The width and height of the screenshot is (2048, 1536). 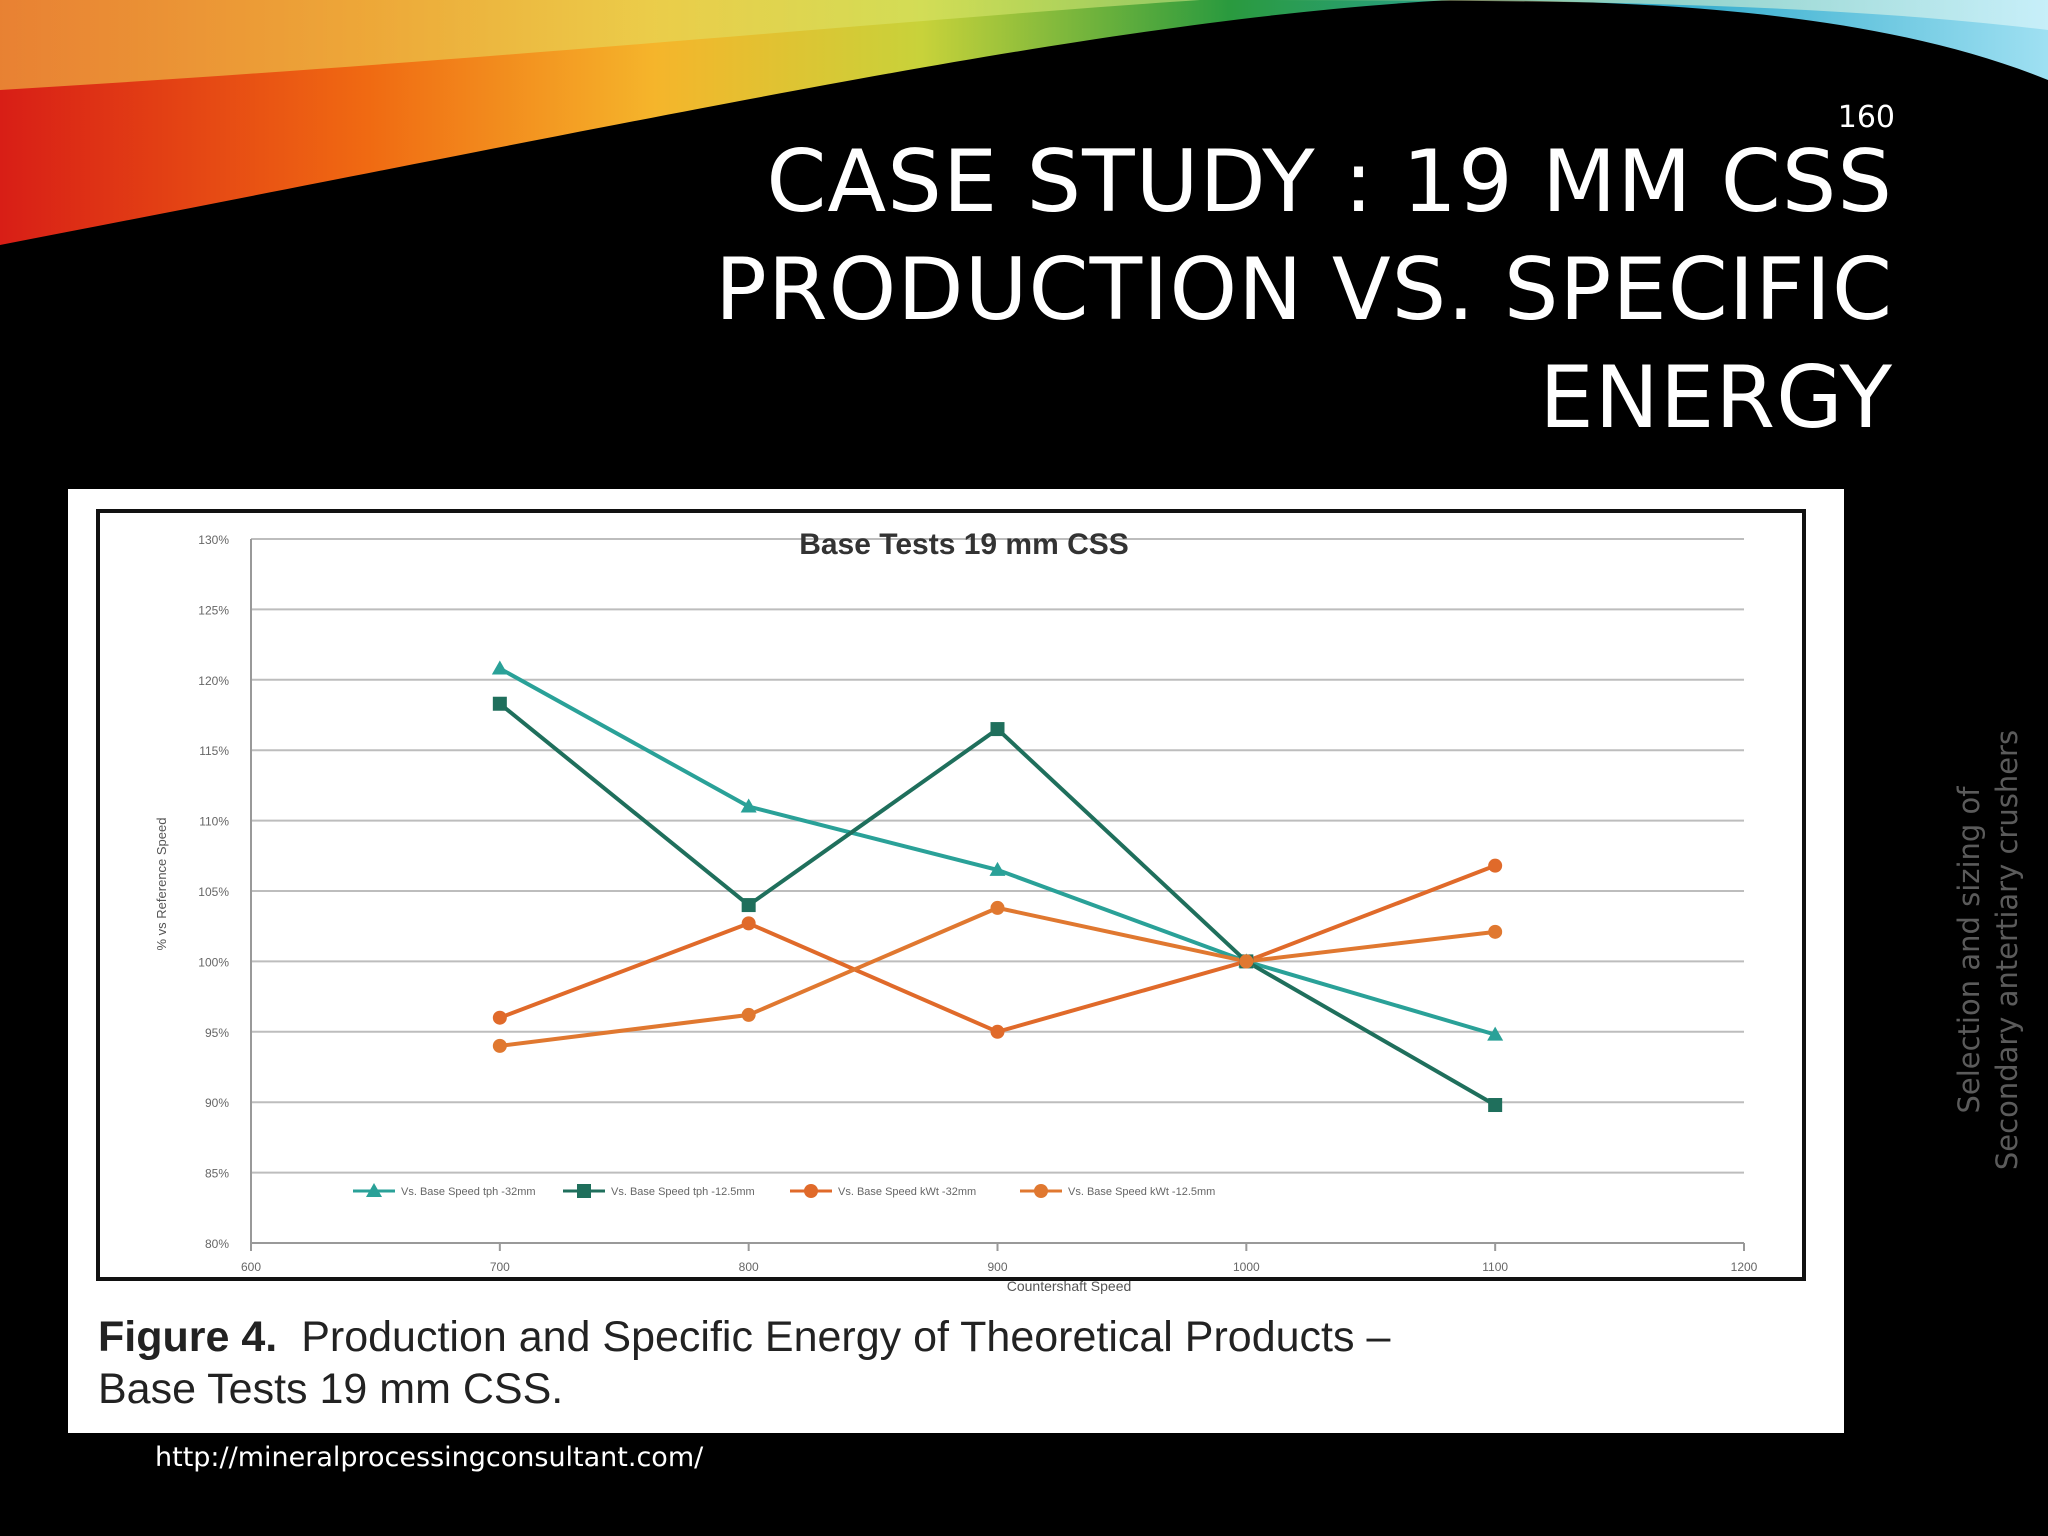 What do you see at coordinates (429, 1457) in the screenshot?
I see `source-link: http://mineralprocessingconsultant.com/` at bounding box center [429, 1457].